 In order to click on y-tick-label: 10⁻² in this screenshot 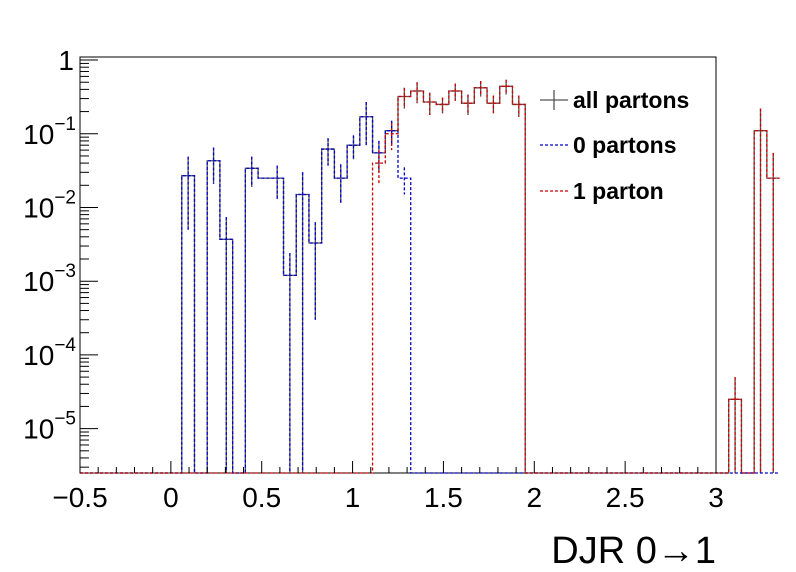, I will do `click(49, 205)`.